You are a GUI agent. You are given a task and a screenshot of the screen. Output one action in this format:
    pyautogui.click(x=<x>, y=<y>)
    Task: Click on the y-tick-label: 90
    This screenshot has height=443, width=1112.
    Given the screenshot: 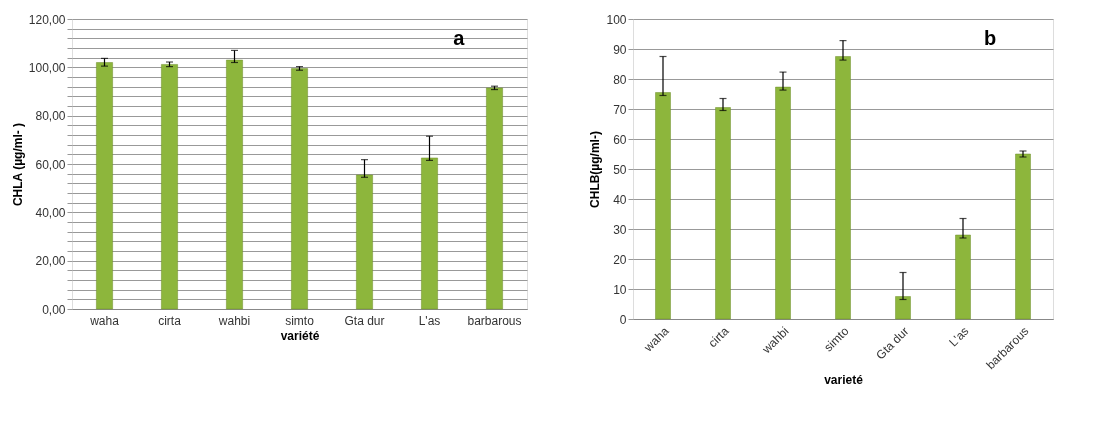 What is the action you would take?
    pyautogui.click(x=620, y=49)
    